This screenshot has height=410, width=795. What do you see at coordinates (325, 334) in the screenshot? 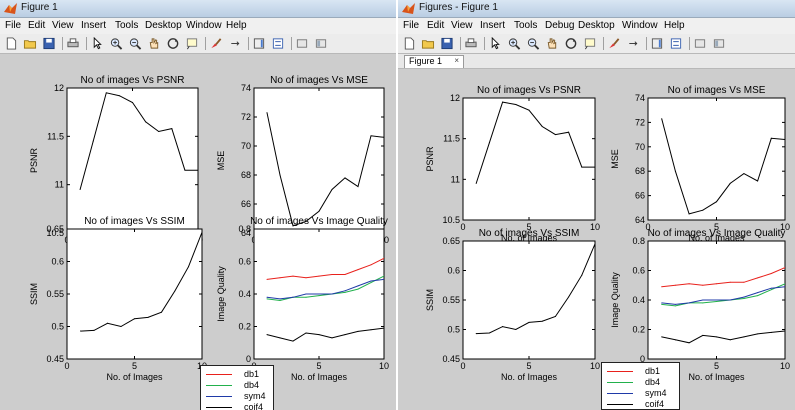
I see `series-line-coif4` at bounding box center [325, 334].